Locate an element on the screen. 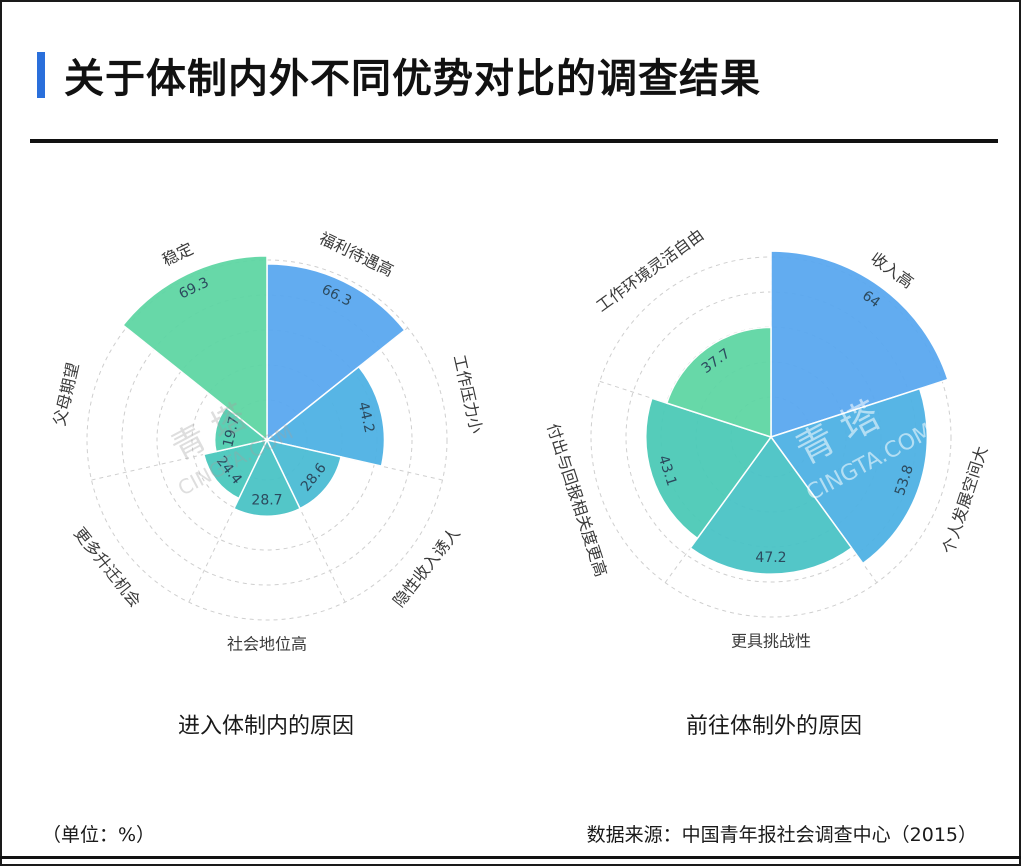 This screenshot has width=1021, height=866. source-note: 数据来源：中国青年报社会调查中心（2015） is located at coordinates (781, 835).